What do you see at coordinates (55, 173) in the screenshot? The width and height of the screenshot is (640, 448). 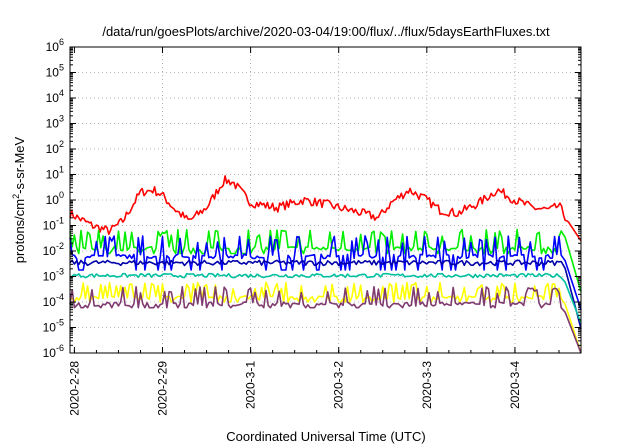 I see `y-tick-label: 10¹` at bounding box center [55, 173].